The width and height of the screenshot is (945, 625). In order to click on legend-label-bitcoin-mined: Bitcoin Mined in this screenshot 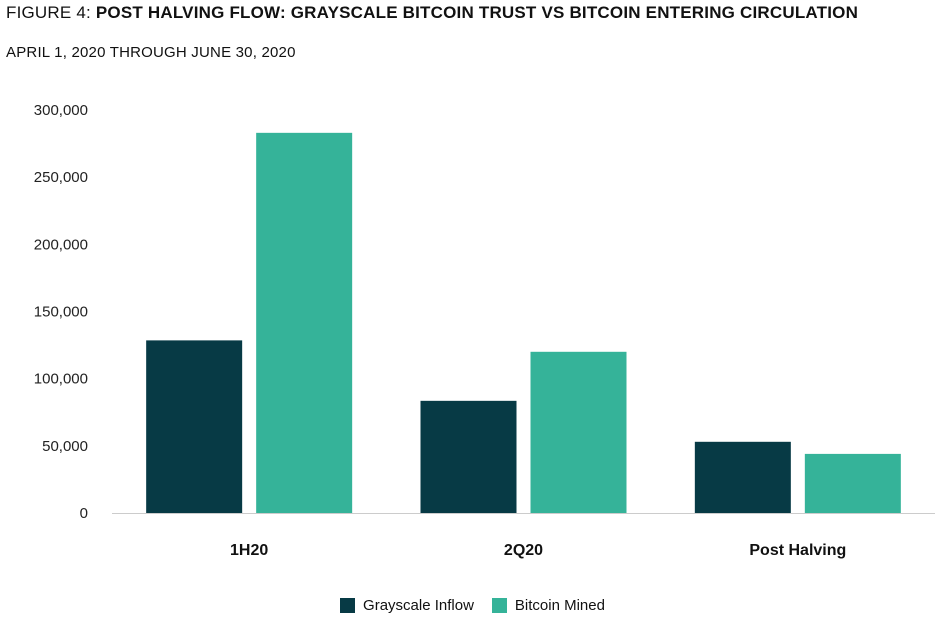, I will do `click(559, 605)`.